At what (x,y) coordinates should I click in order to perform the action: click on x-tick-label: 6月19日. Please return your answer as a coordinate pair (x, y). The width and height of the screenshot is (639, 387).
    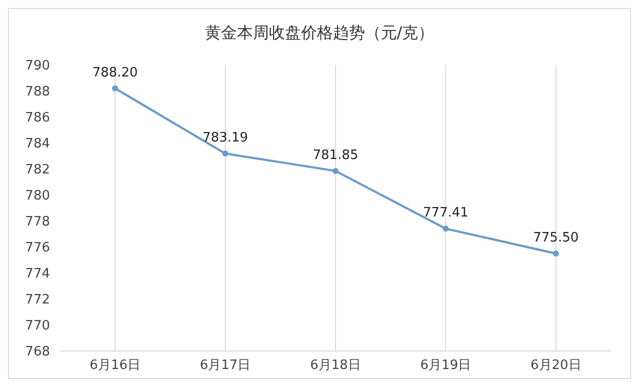
    Looking at the image, I should click on (446, 365).